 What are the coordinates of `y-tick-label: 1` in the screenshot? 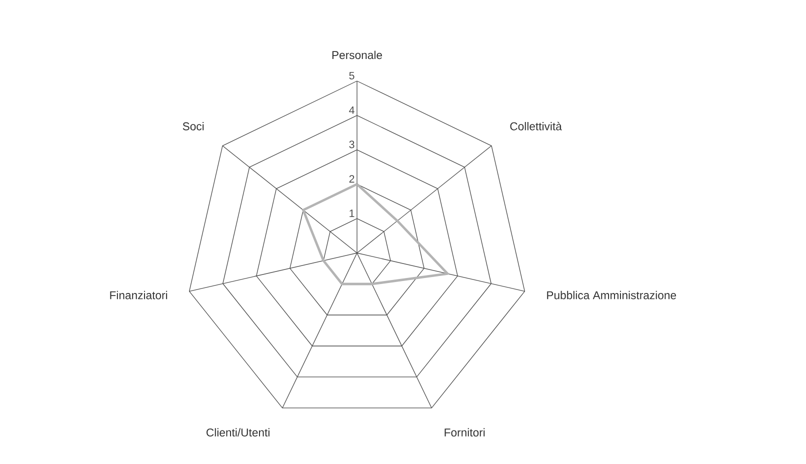 It's located at (352, 213).